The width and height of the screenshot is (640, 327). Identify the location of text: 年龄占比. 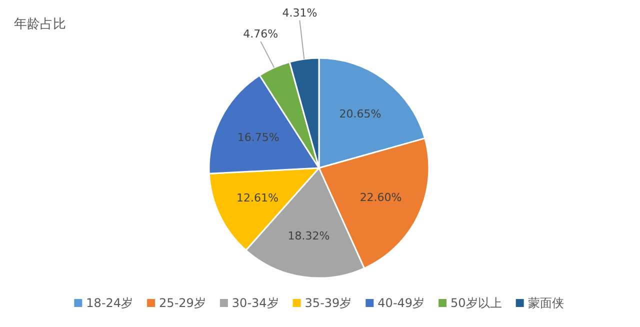
(40, 24).